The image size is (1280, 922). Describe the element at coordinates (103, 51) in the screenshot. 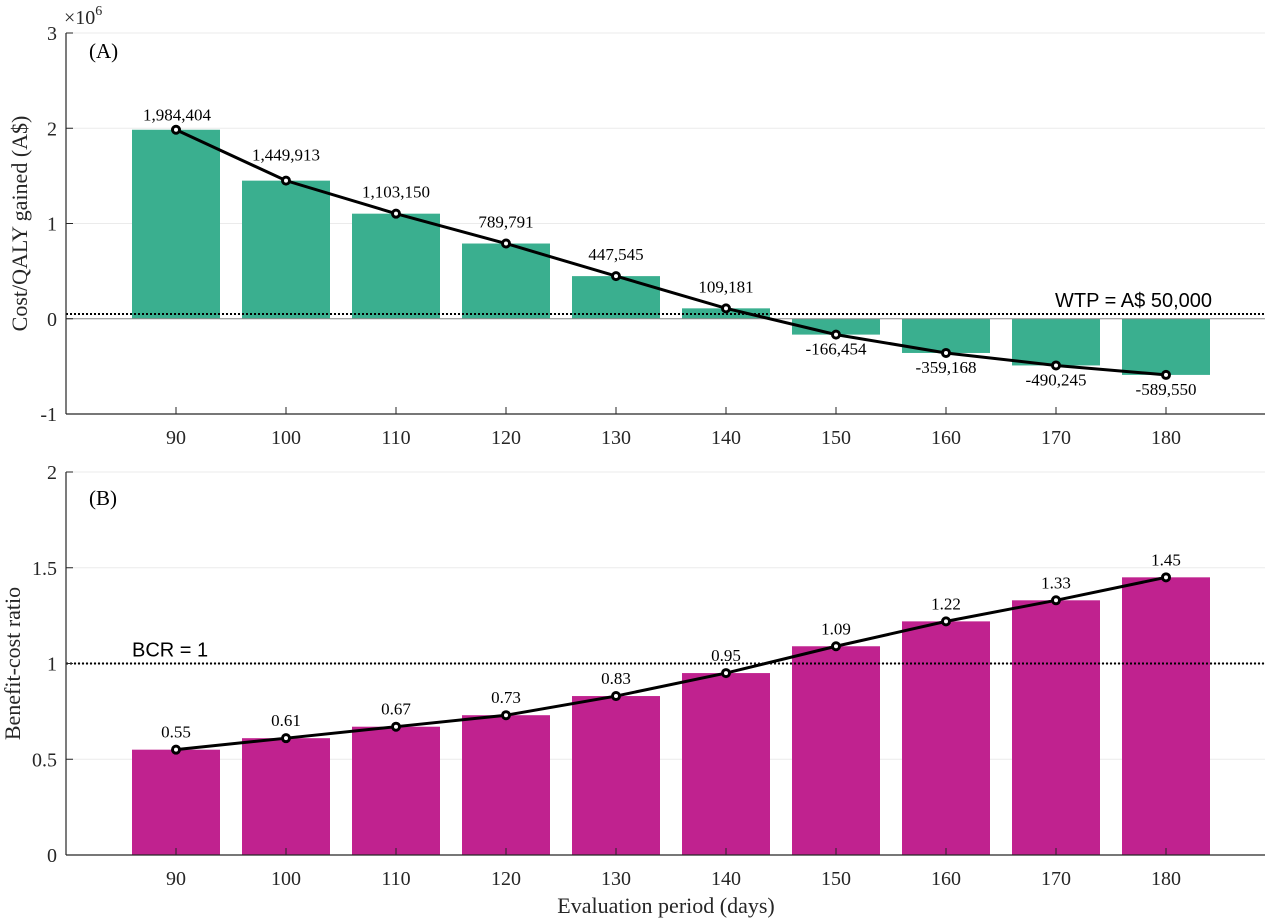

I see `panel-a-label: (A)` at that location.